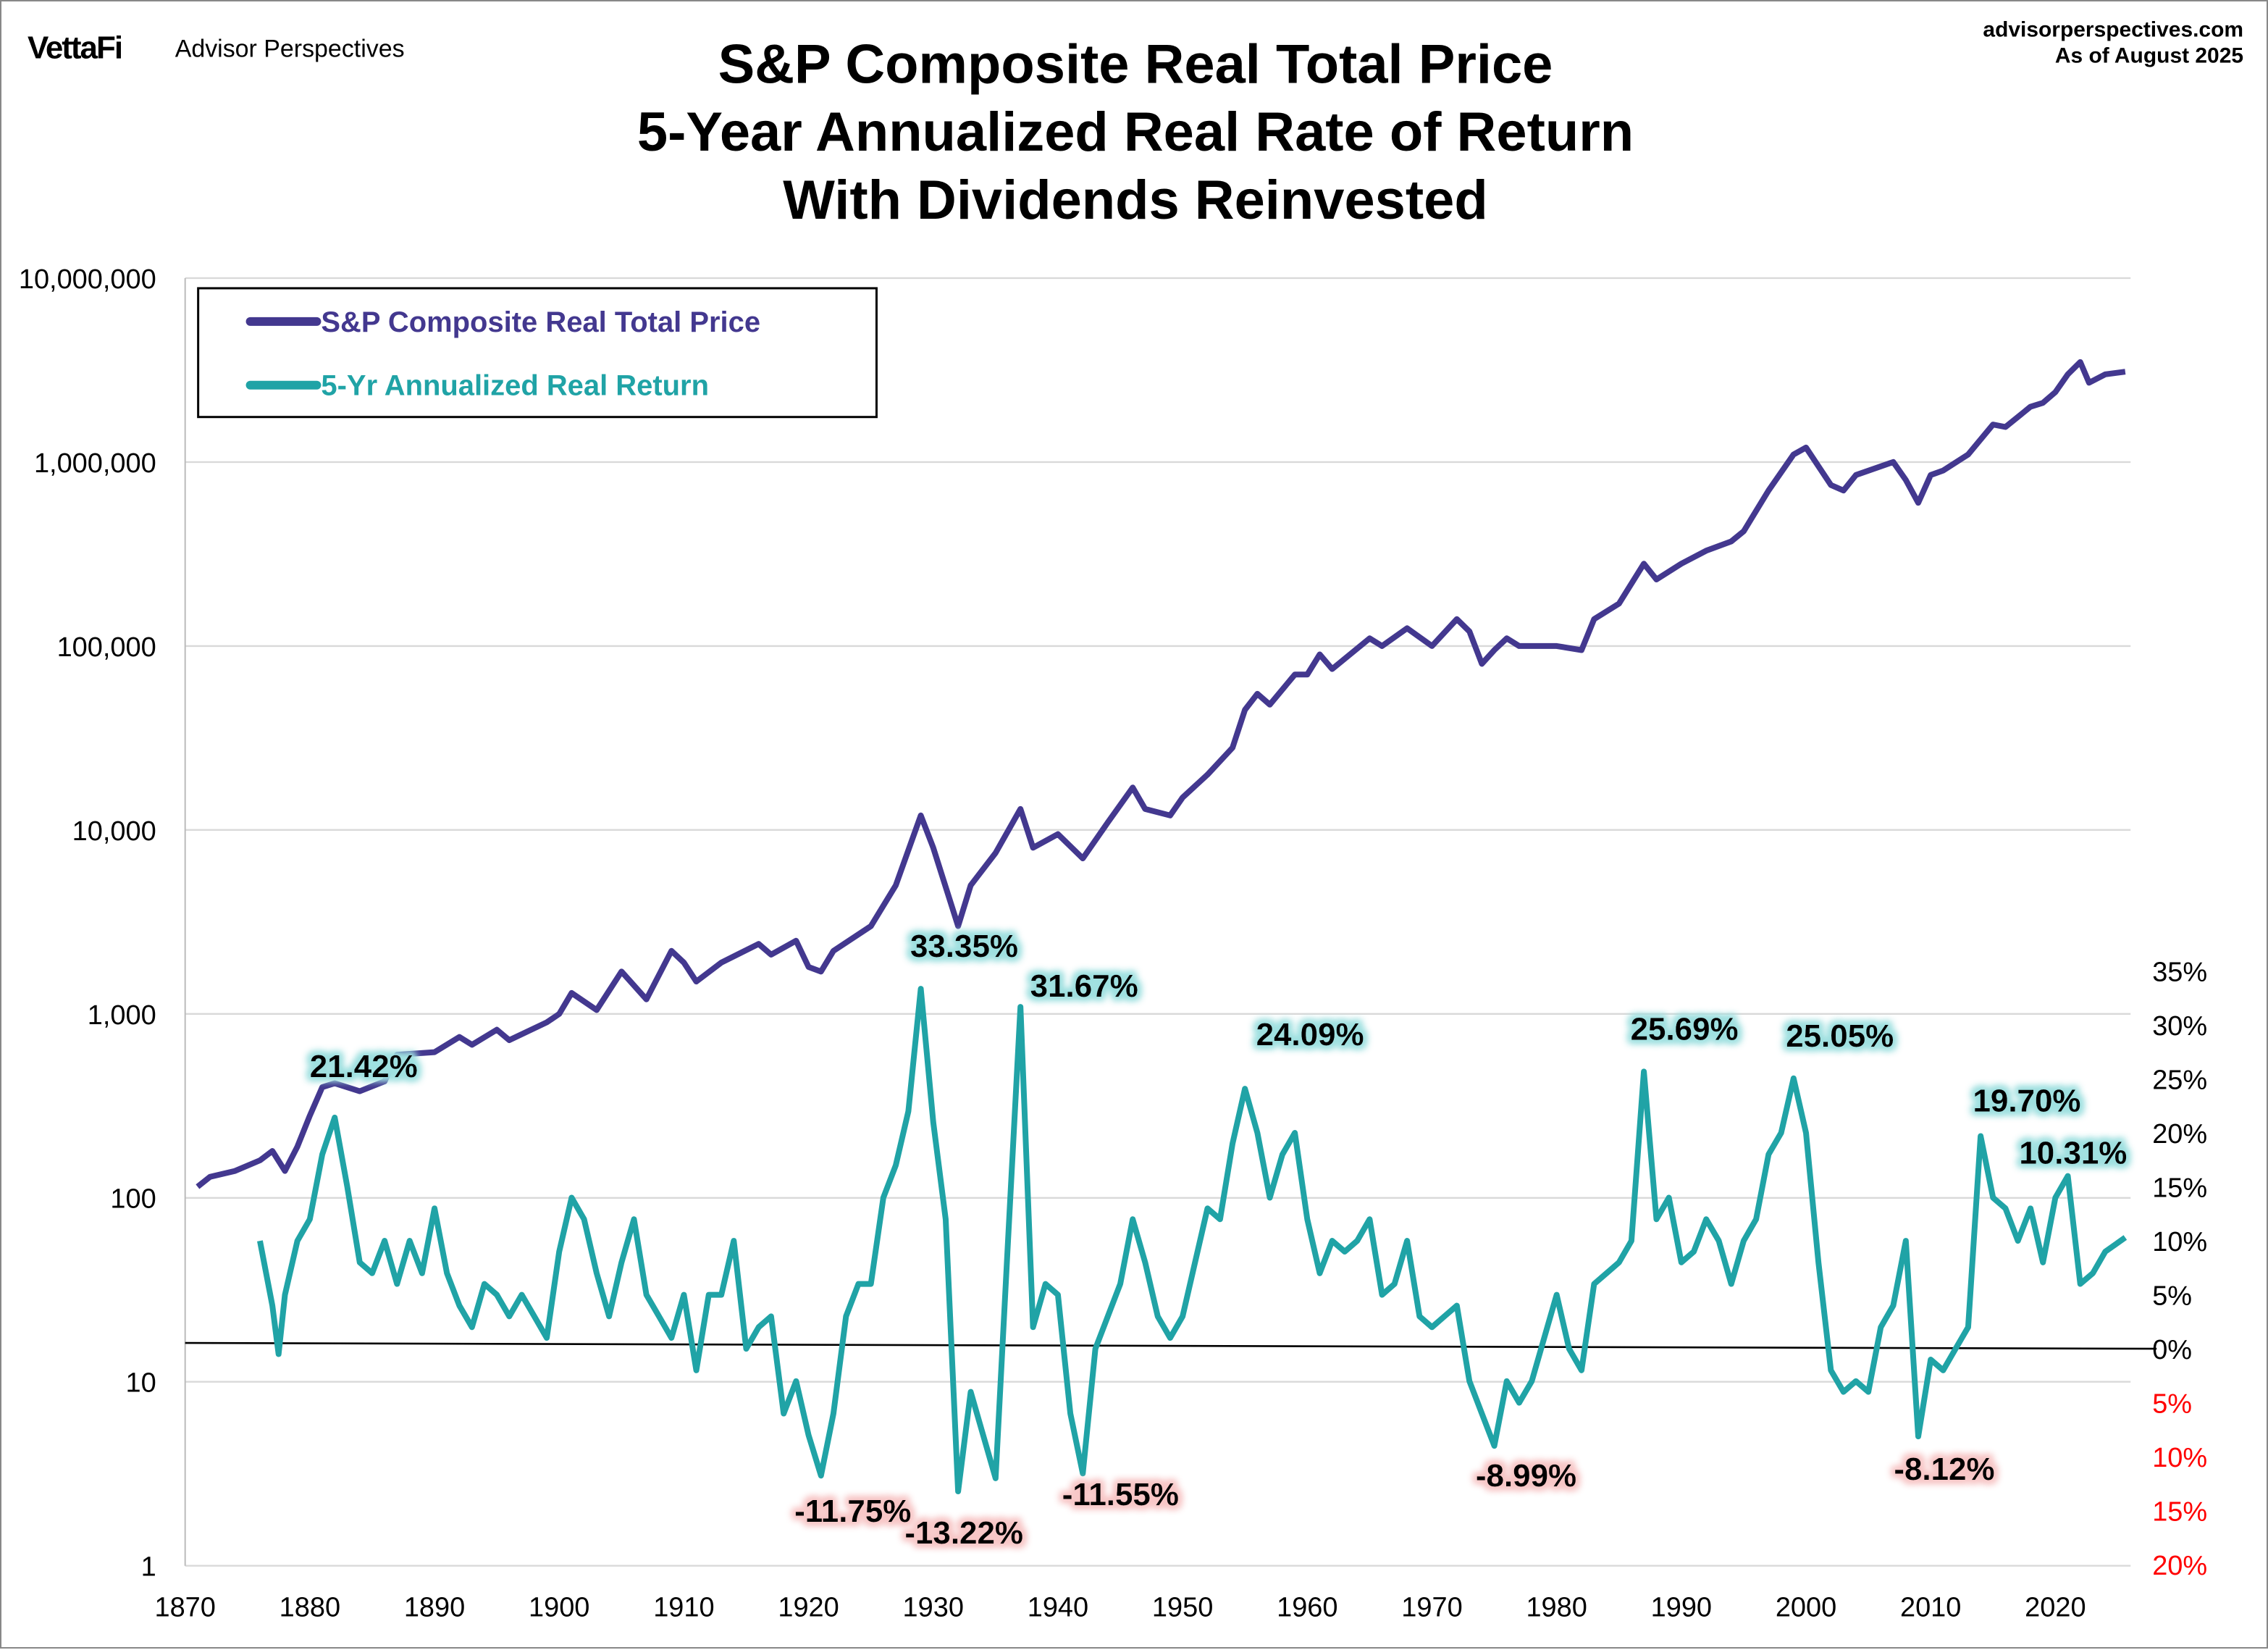 Image resolution: width=2268 pixels, height=1650 pixels. I want to click on chart-title-line-3: With Dividends Reinvested, so click(1135, 200).